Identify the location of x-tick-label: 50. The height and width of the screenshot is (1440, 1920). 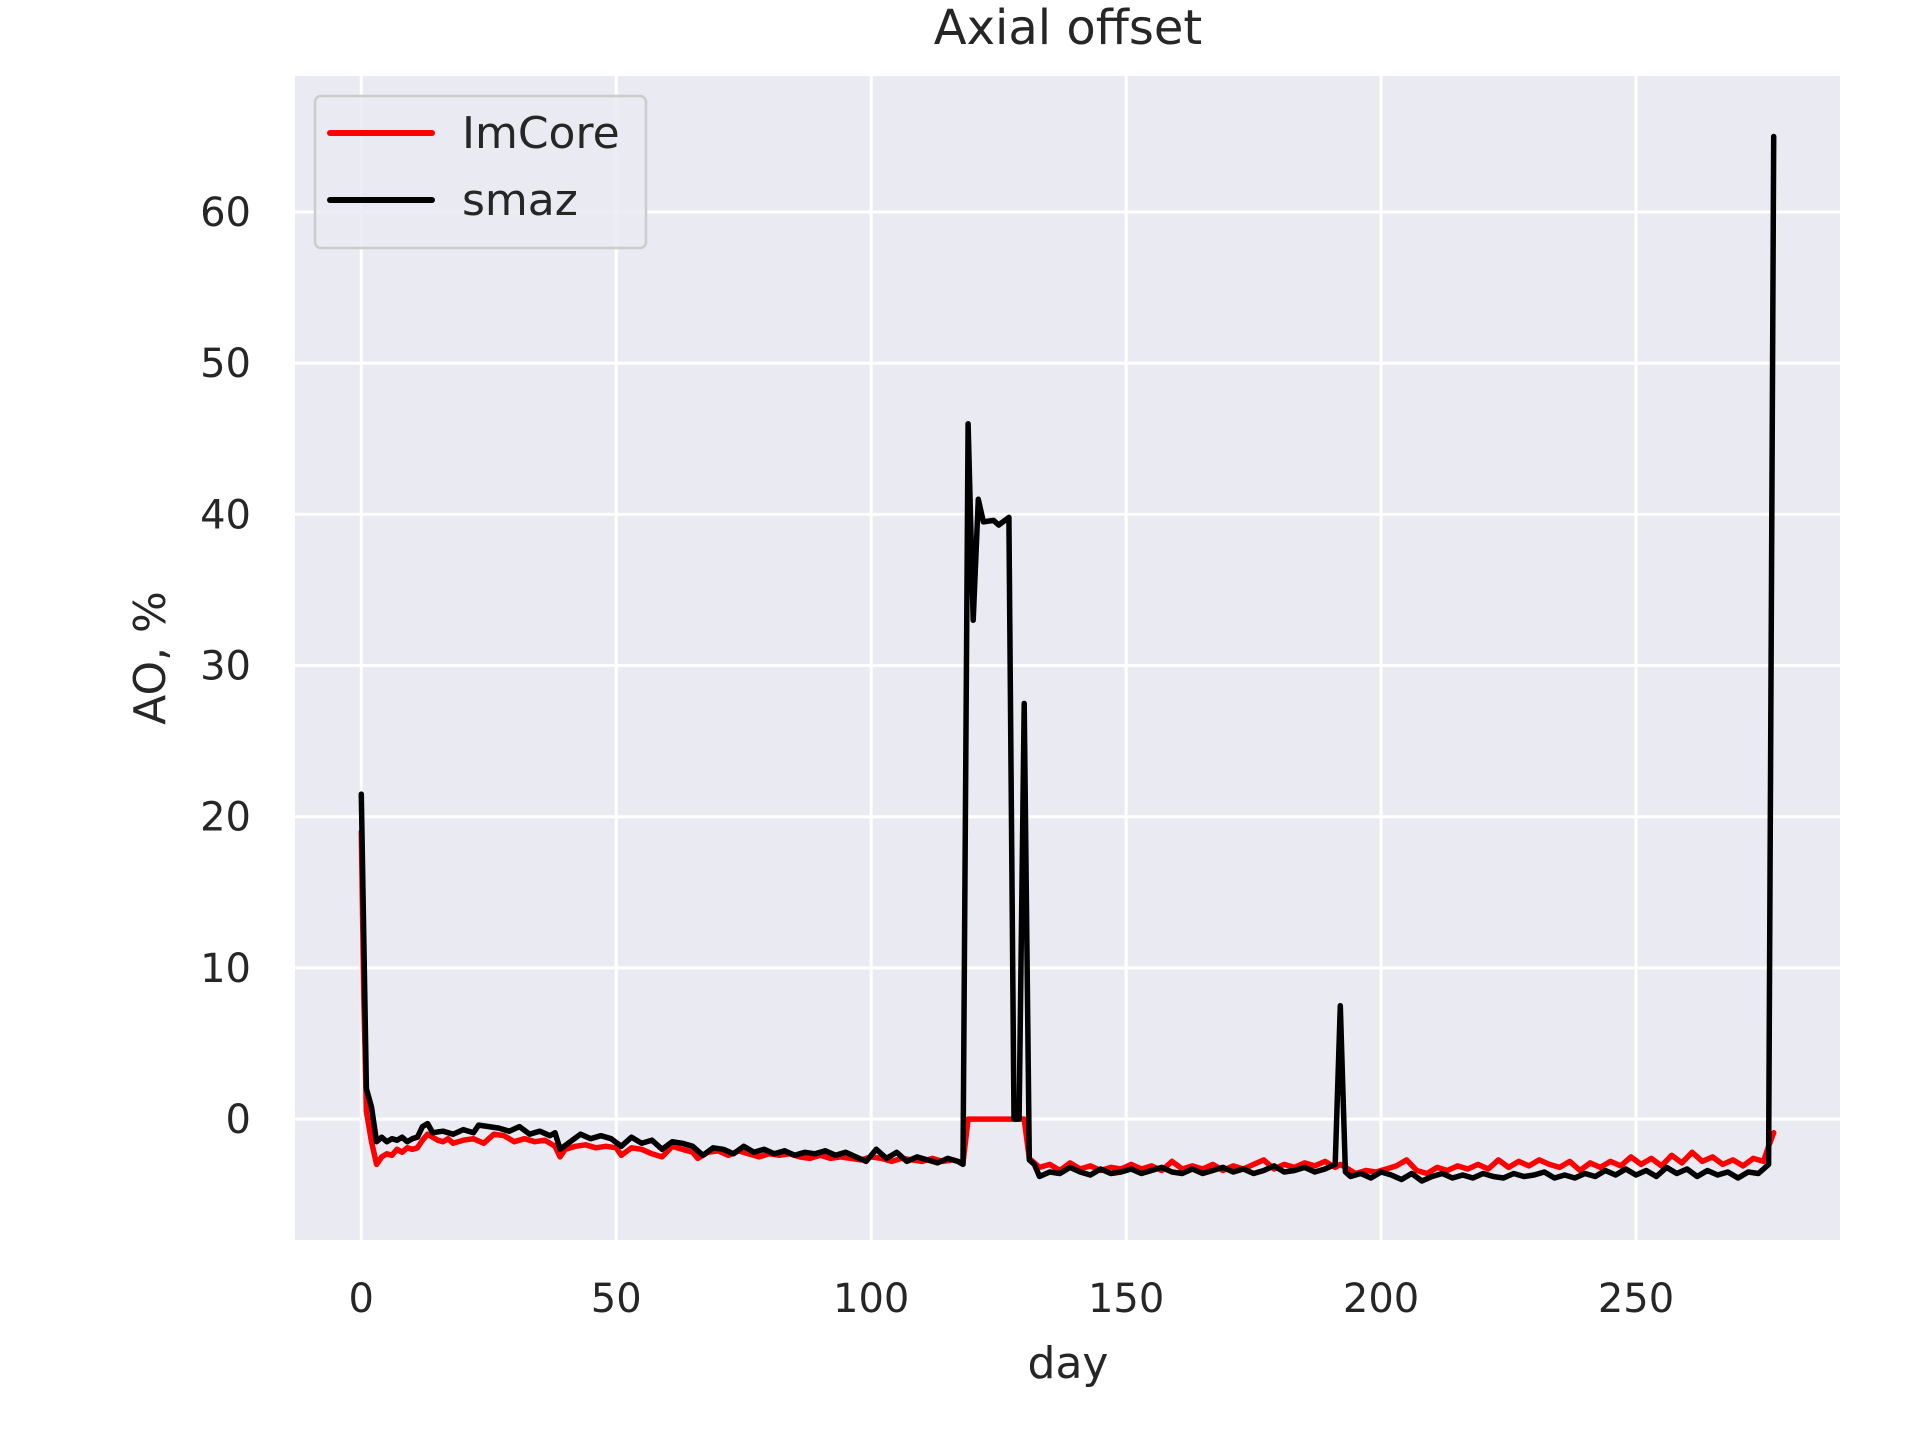
(616, 1299).